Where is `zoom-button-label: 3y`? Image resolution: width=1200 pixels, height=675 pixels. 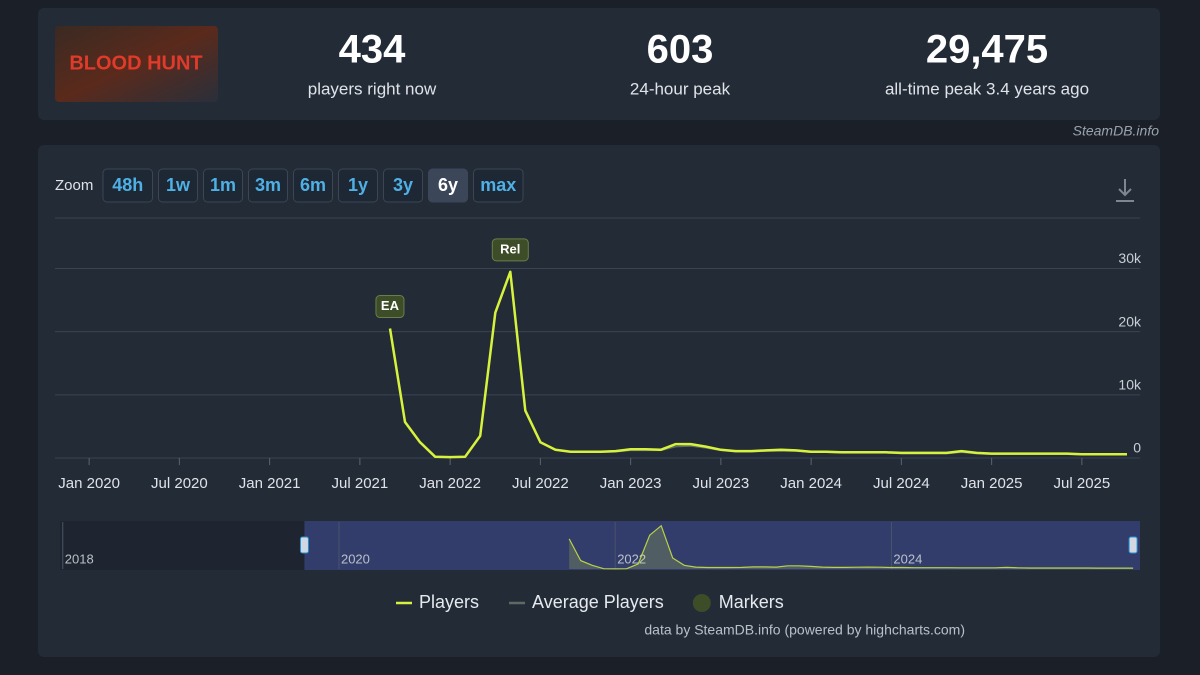
zoom-button-label: 3y is located at coordinates (403, 185).